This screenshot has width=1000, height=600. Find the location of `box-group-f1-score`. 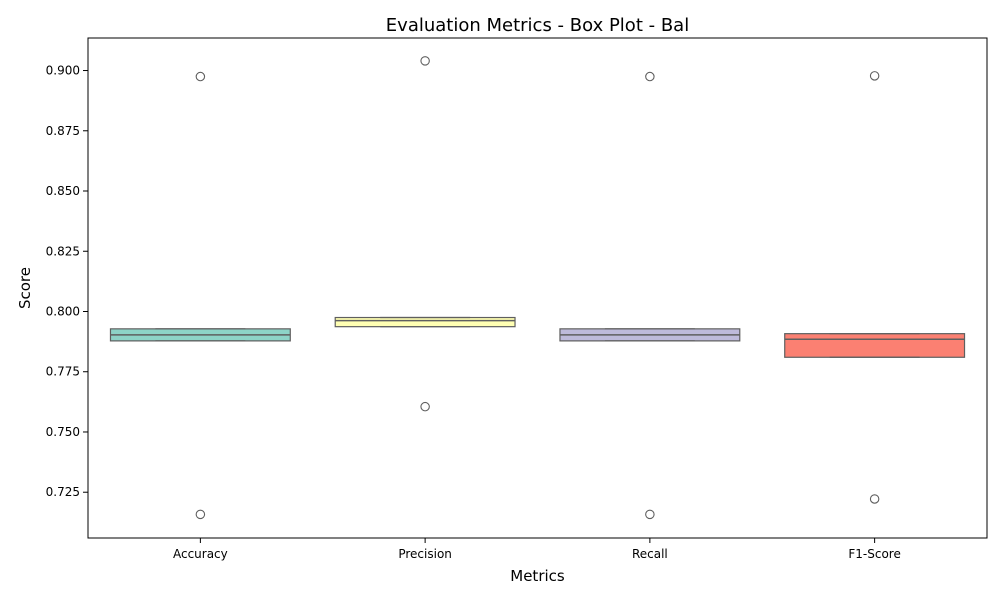

box-group-f1-score is located at coordinates (875, 287).